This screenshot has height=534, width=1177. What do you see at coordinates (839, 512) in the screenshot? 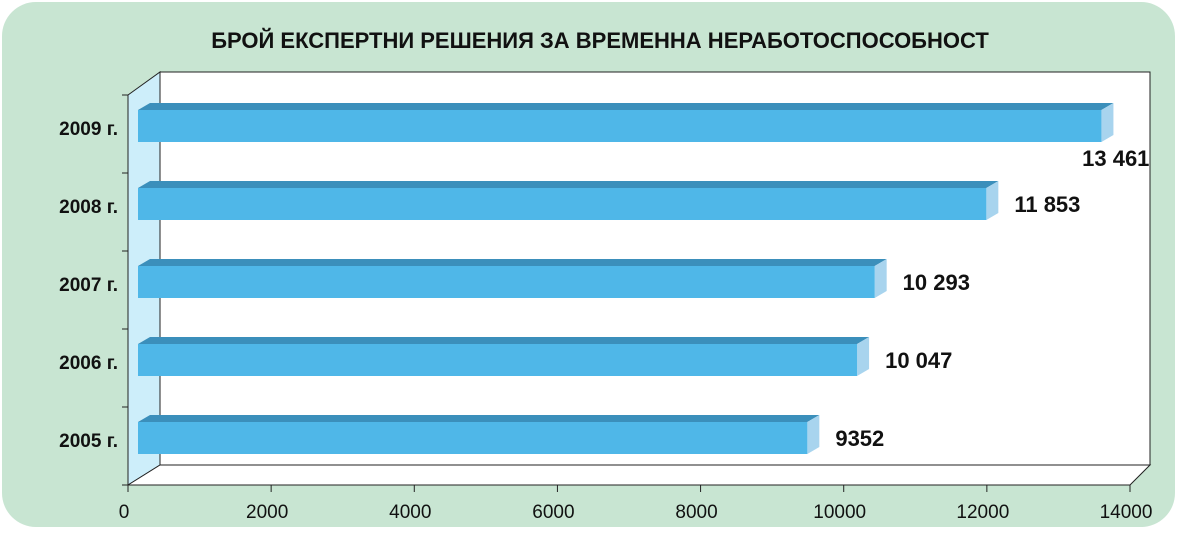
I see `x-tick-label: 10000` at bounding box center [839, 512].